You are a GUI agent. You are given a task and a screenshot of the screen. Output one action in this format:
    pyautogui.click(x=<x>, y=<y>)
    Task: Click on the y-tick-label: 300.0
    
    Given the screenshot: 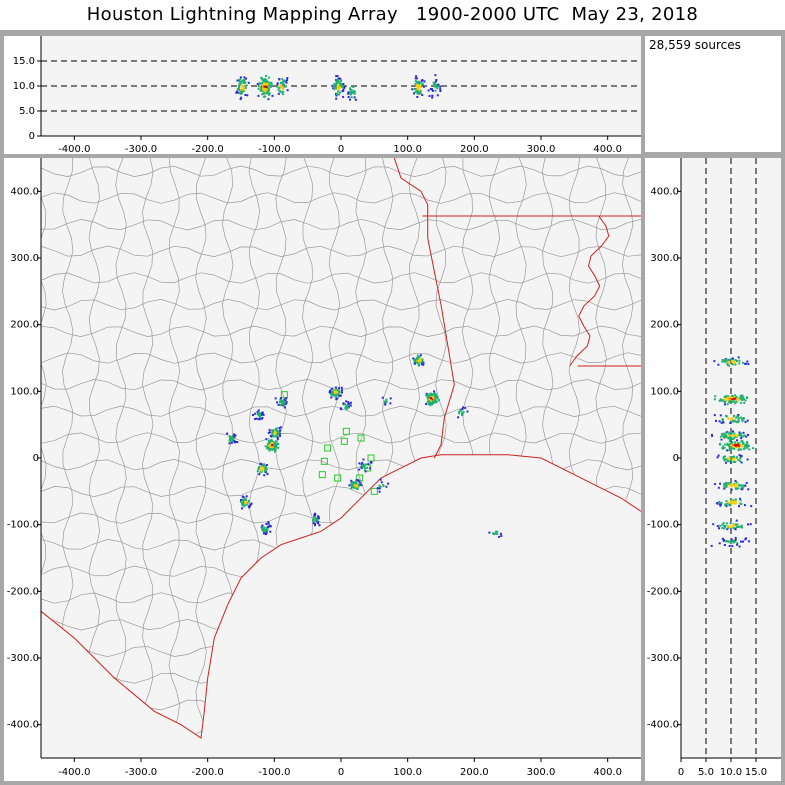 What is the action you would take?
    pyautogui.click(x=24, y=258)
    